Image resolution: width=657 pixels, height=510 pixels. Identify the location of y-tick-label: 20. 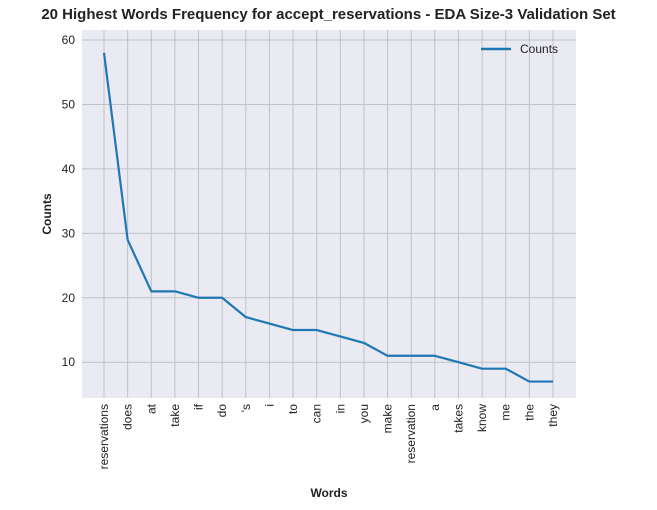
(69, 298).